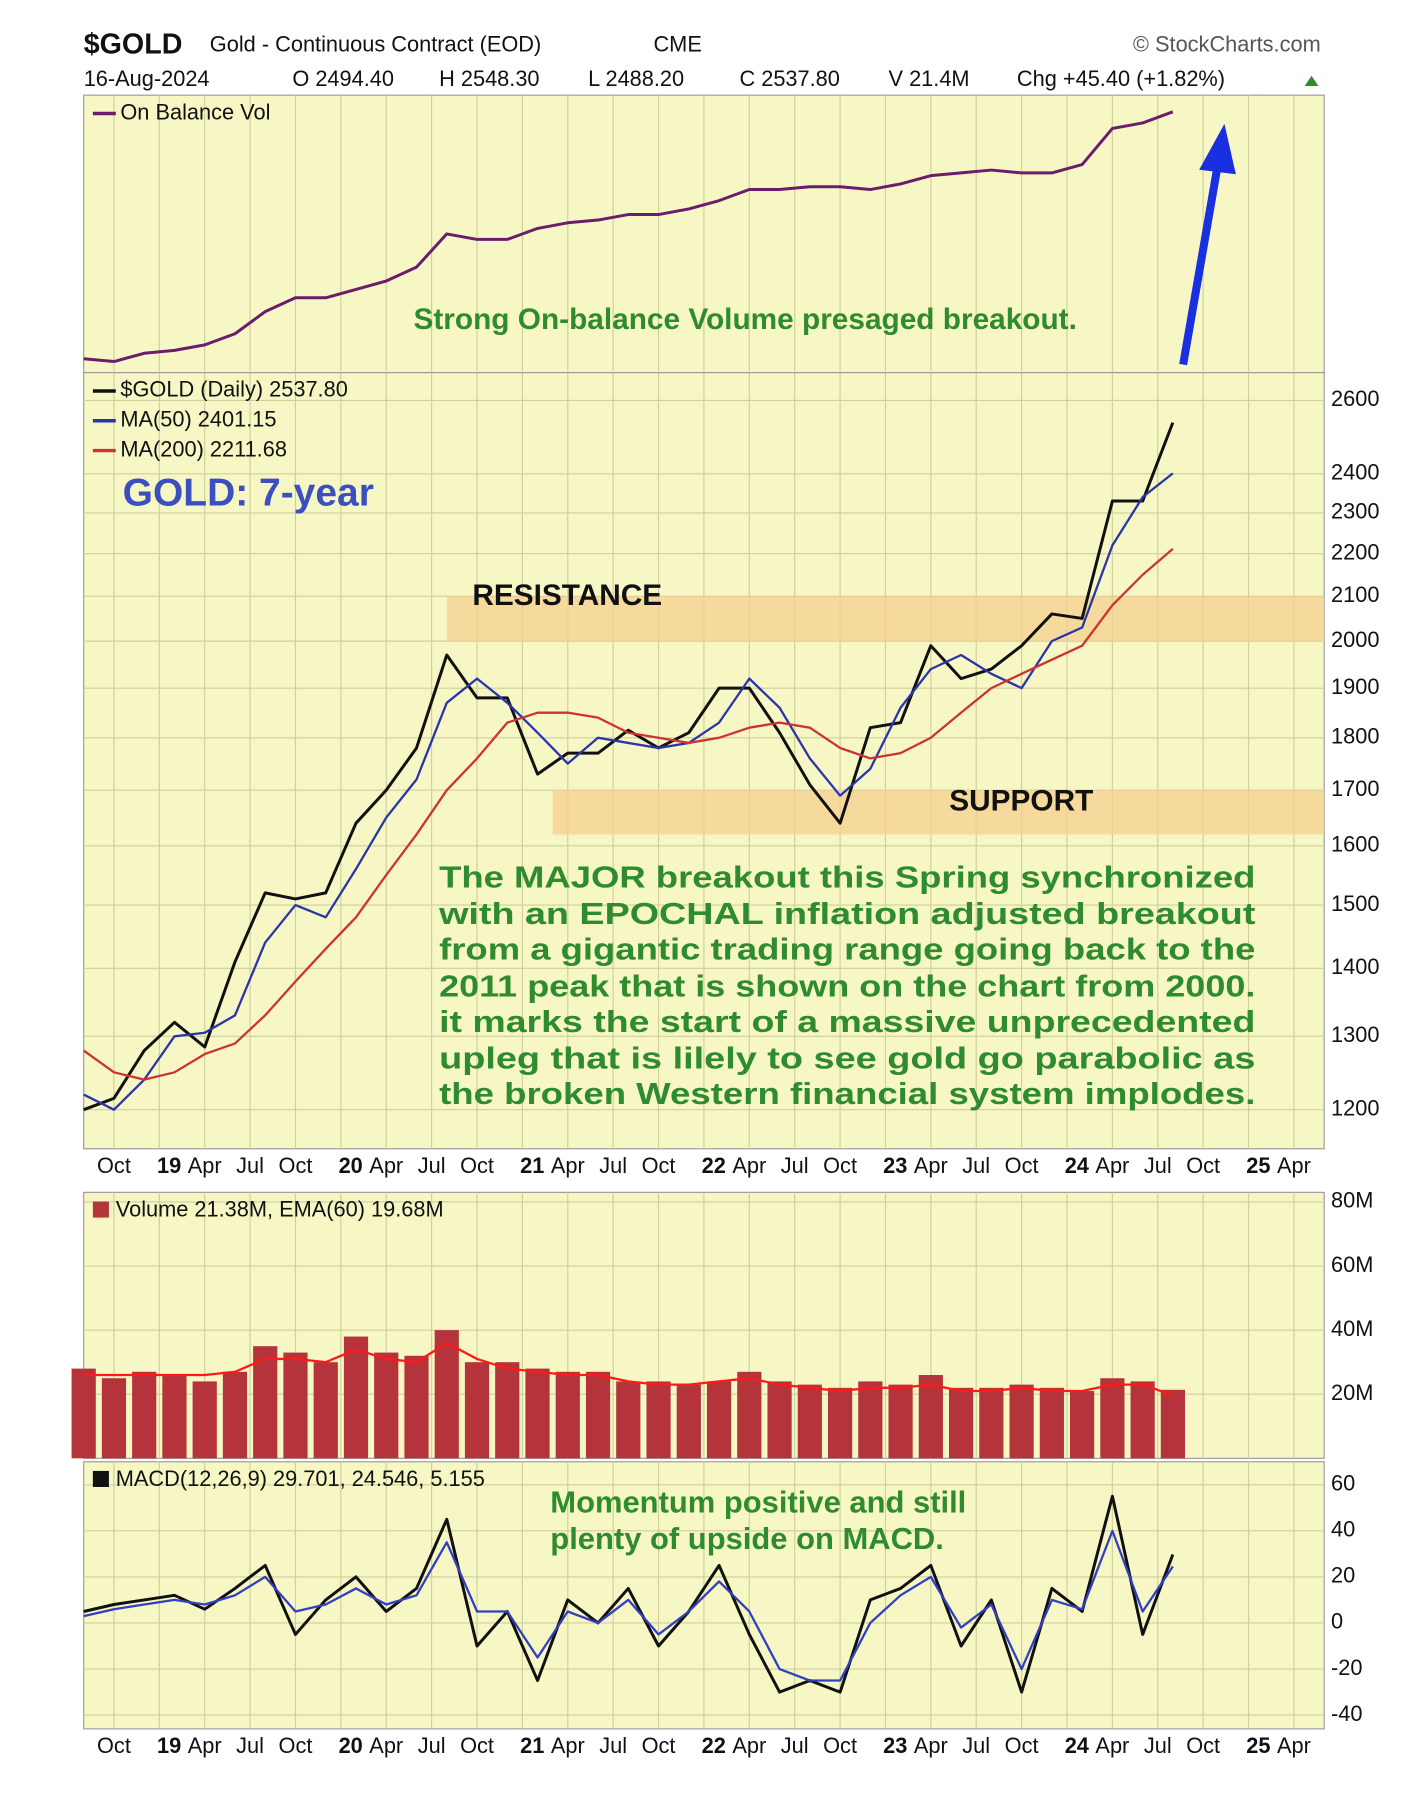 The width and height of the screenshot is (1409, 1800). I want to click on y-tick-label: 20M, so click(1352, 1392).